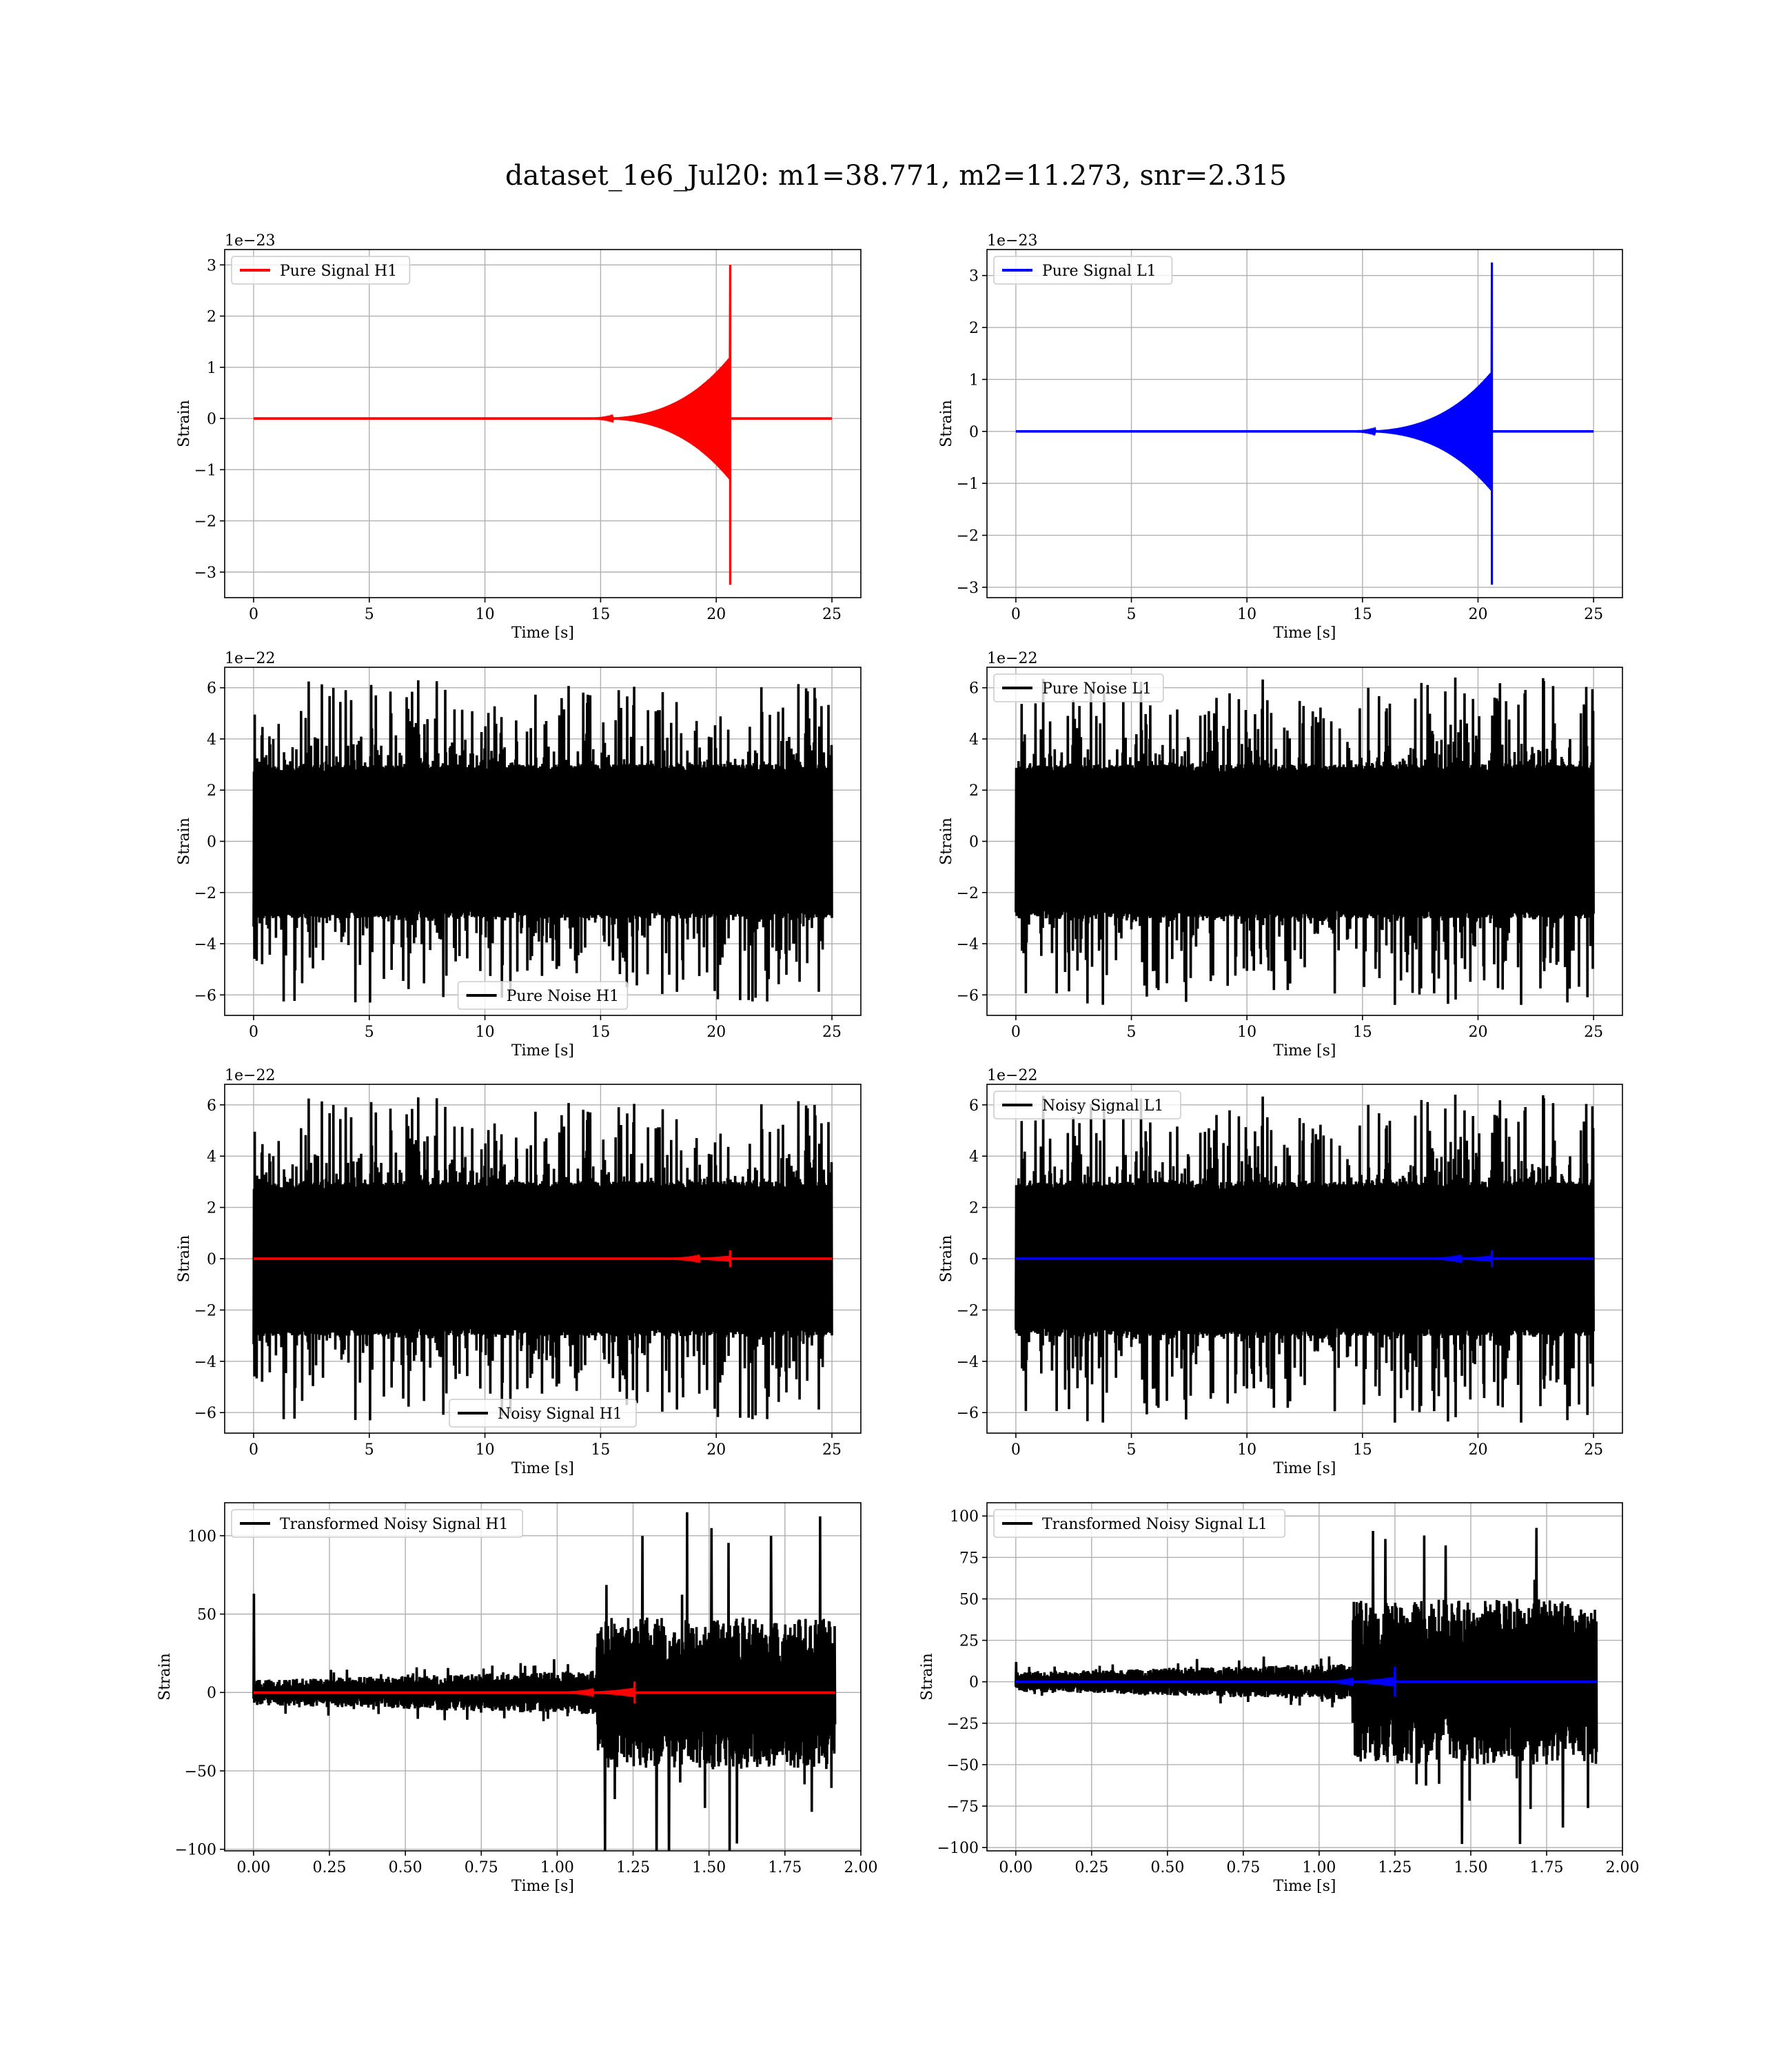  What do you see at coordinates (1319, 1867) in the screenshot?
I see `x-tick-label: 1.00` at bounding box center [1319, 1867].